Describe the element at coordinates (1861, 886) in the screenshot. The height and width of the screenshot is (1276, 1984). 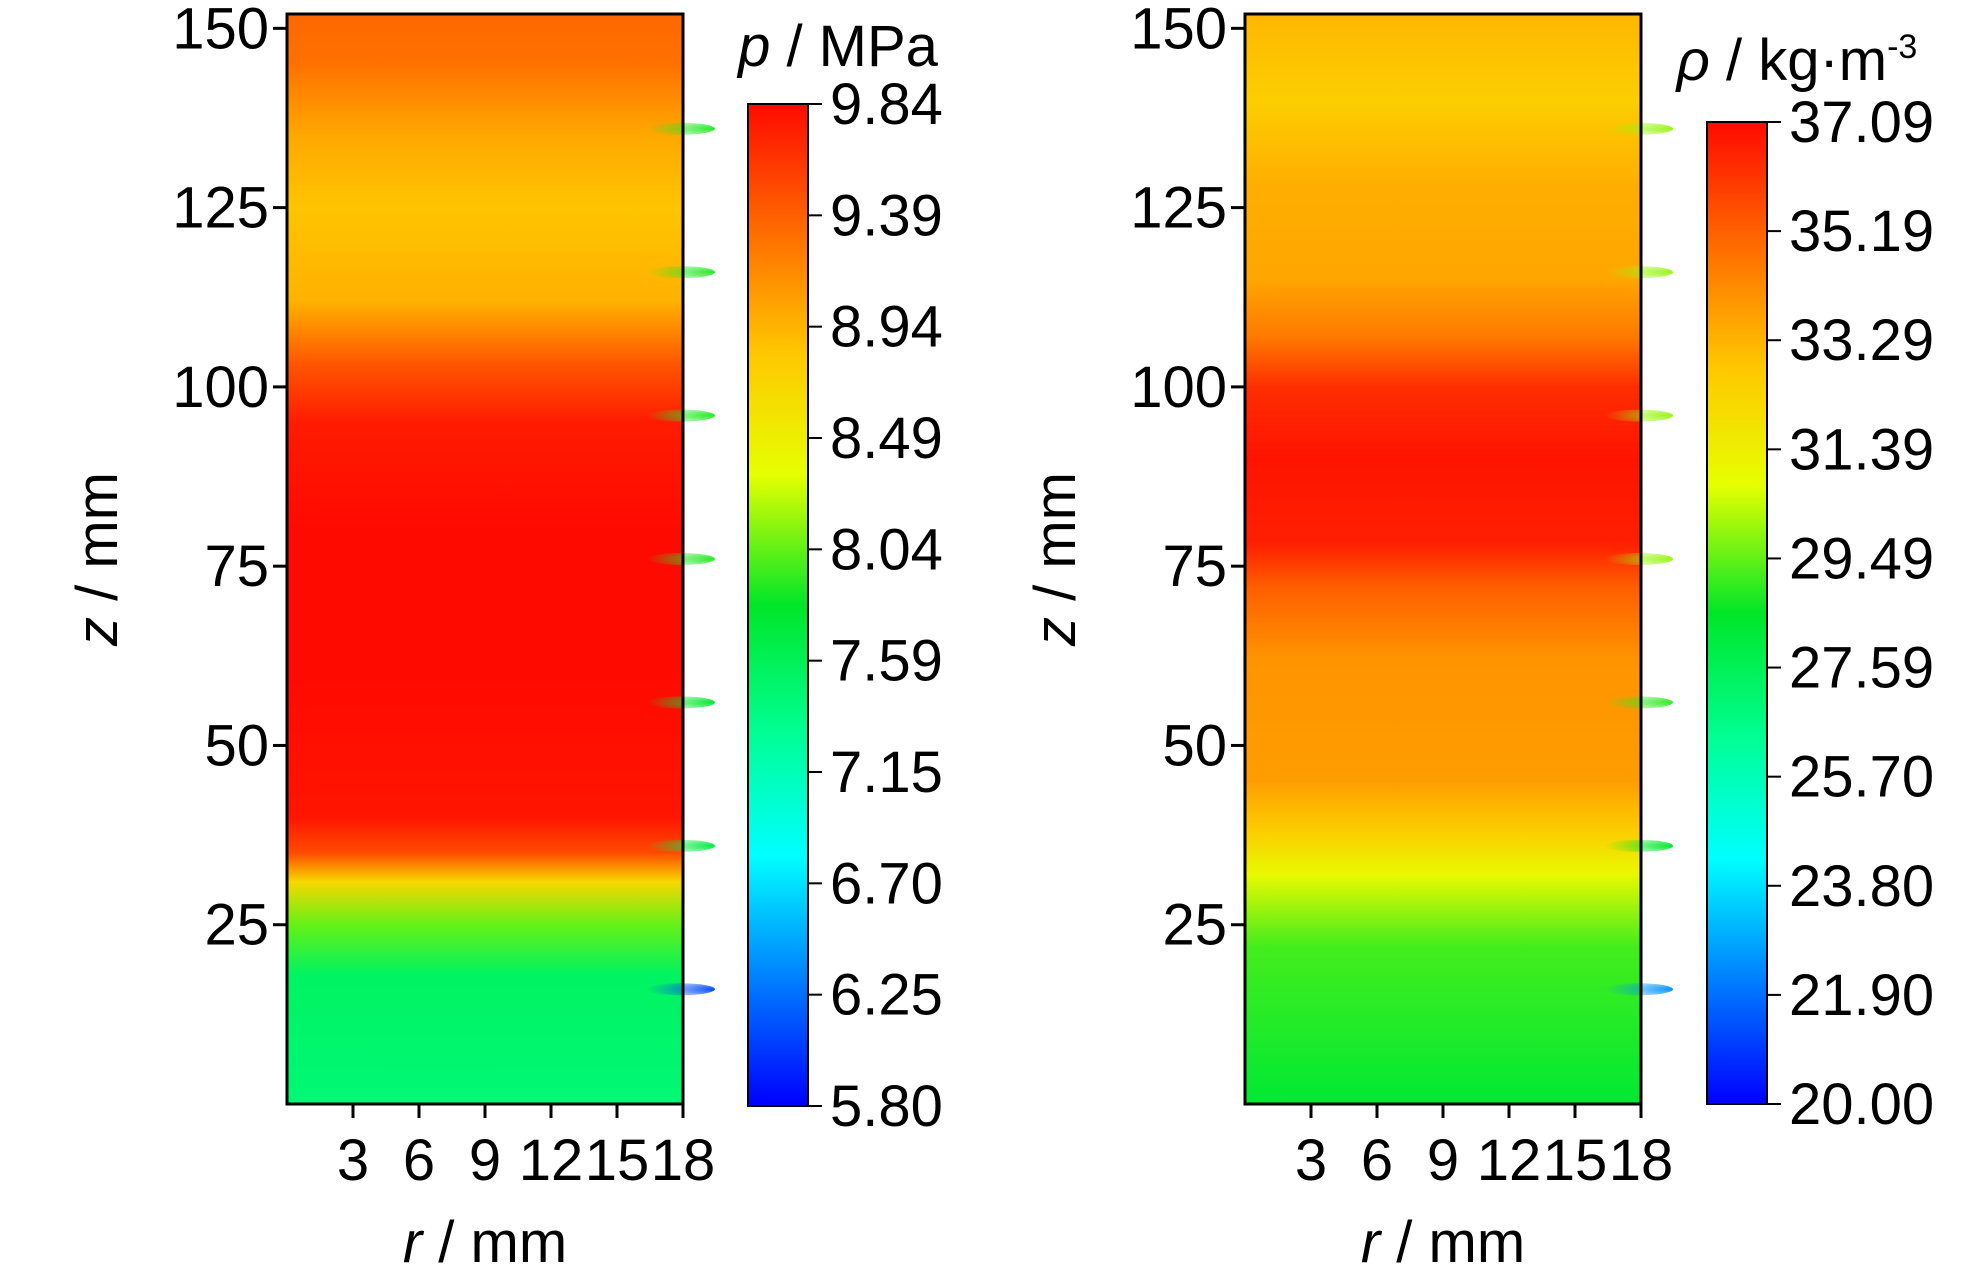
I see `colorbar-tick-label: 23.80` at that location.